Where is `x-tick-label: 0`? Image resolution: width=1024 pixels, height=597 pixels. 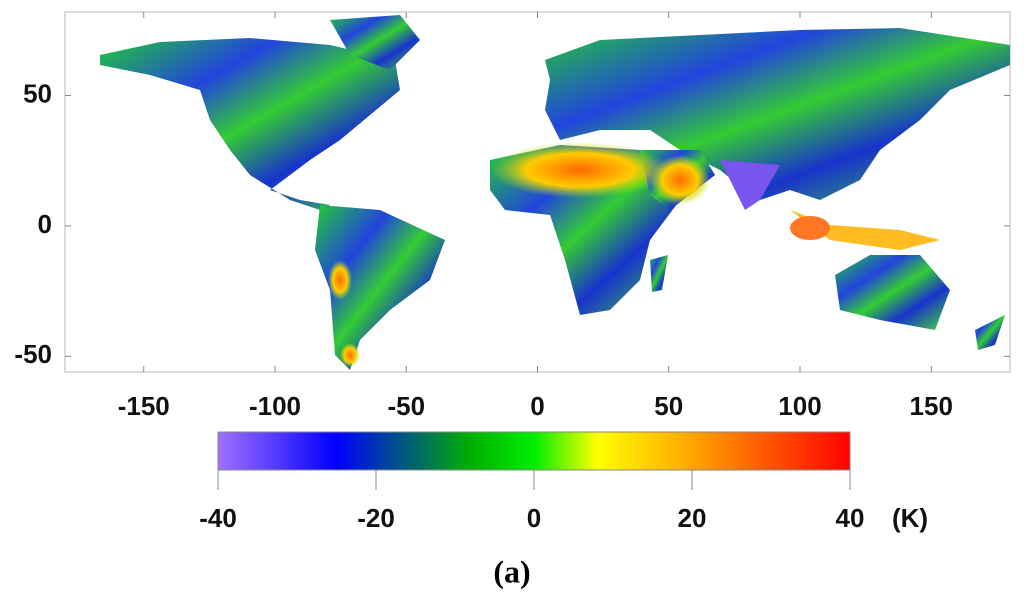
x-tick-label: 0 is located at coordinates (537, 406).